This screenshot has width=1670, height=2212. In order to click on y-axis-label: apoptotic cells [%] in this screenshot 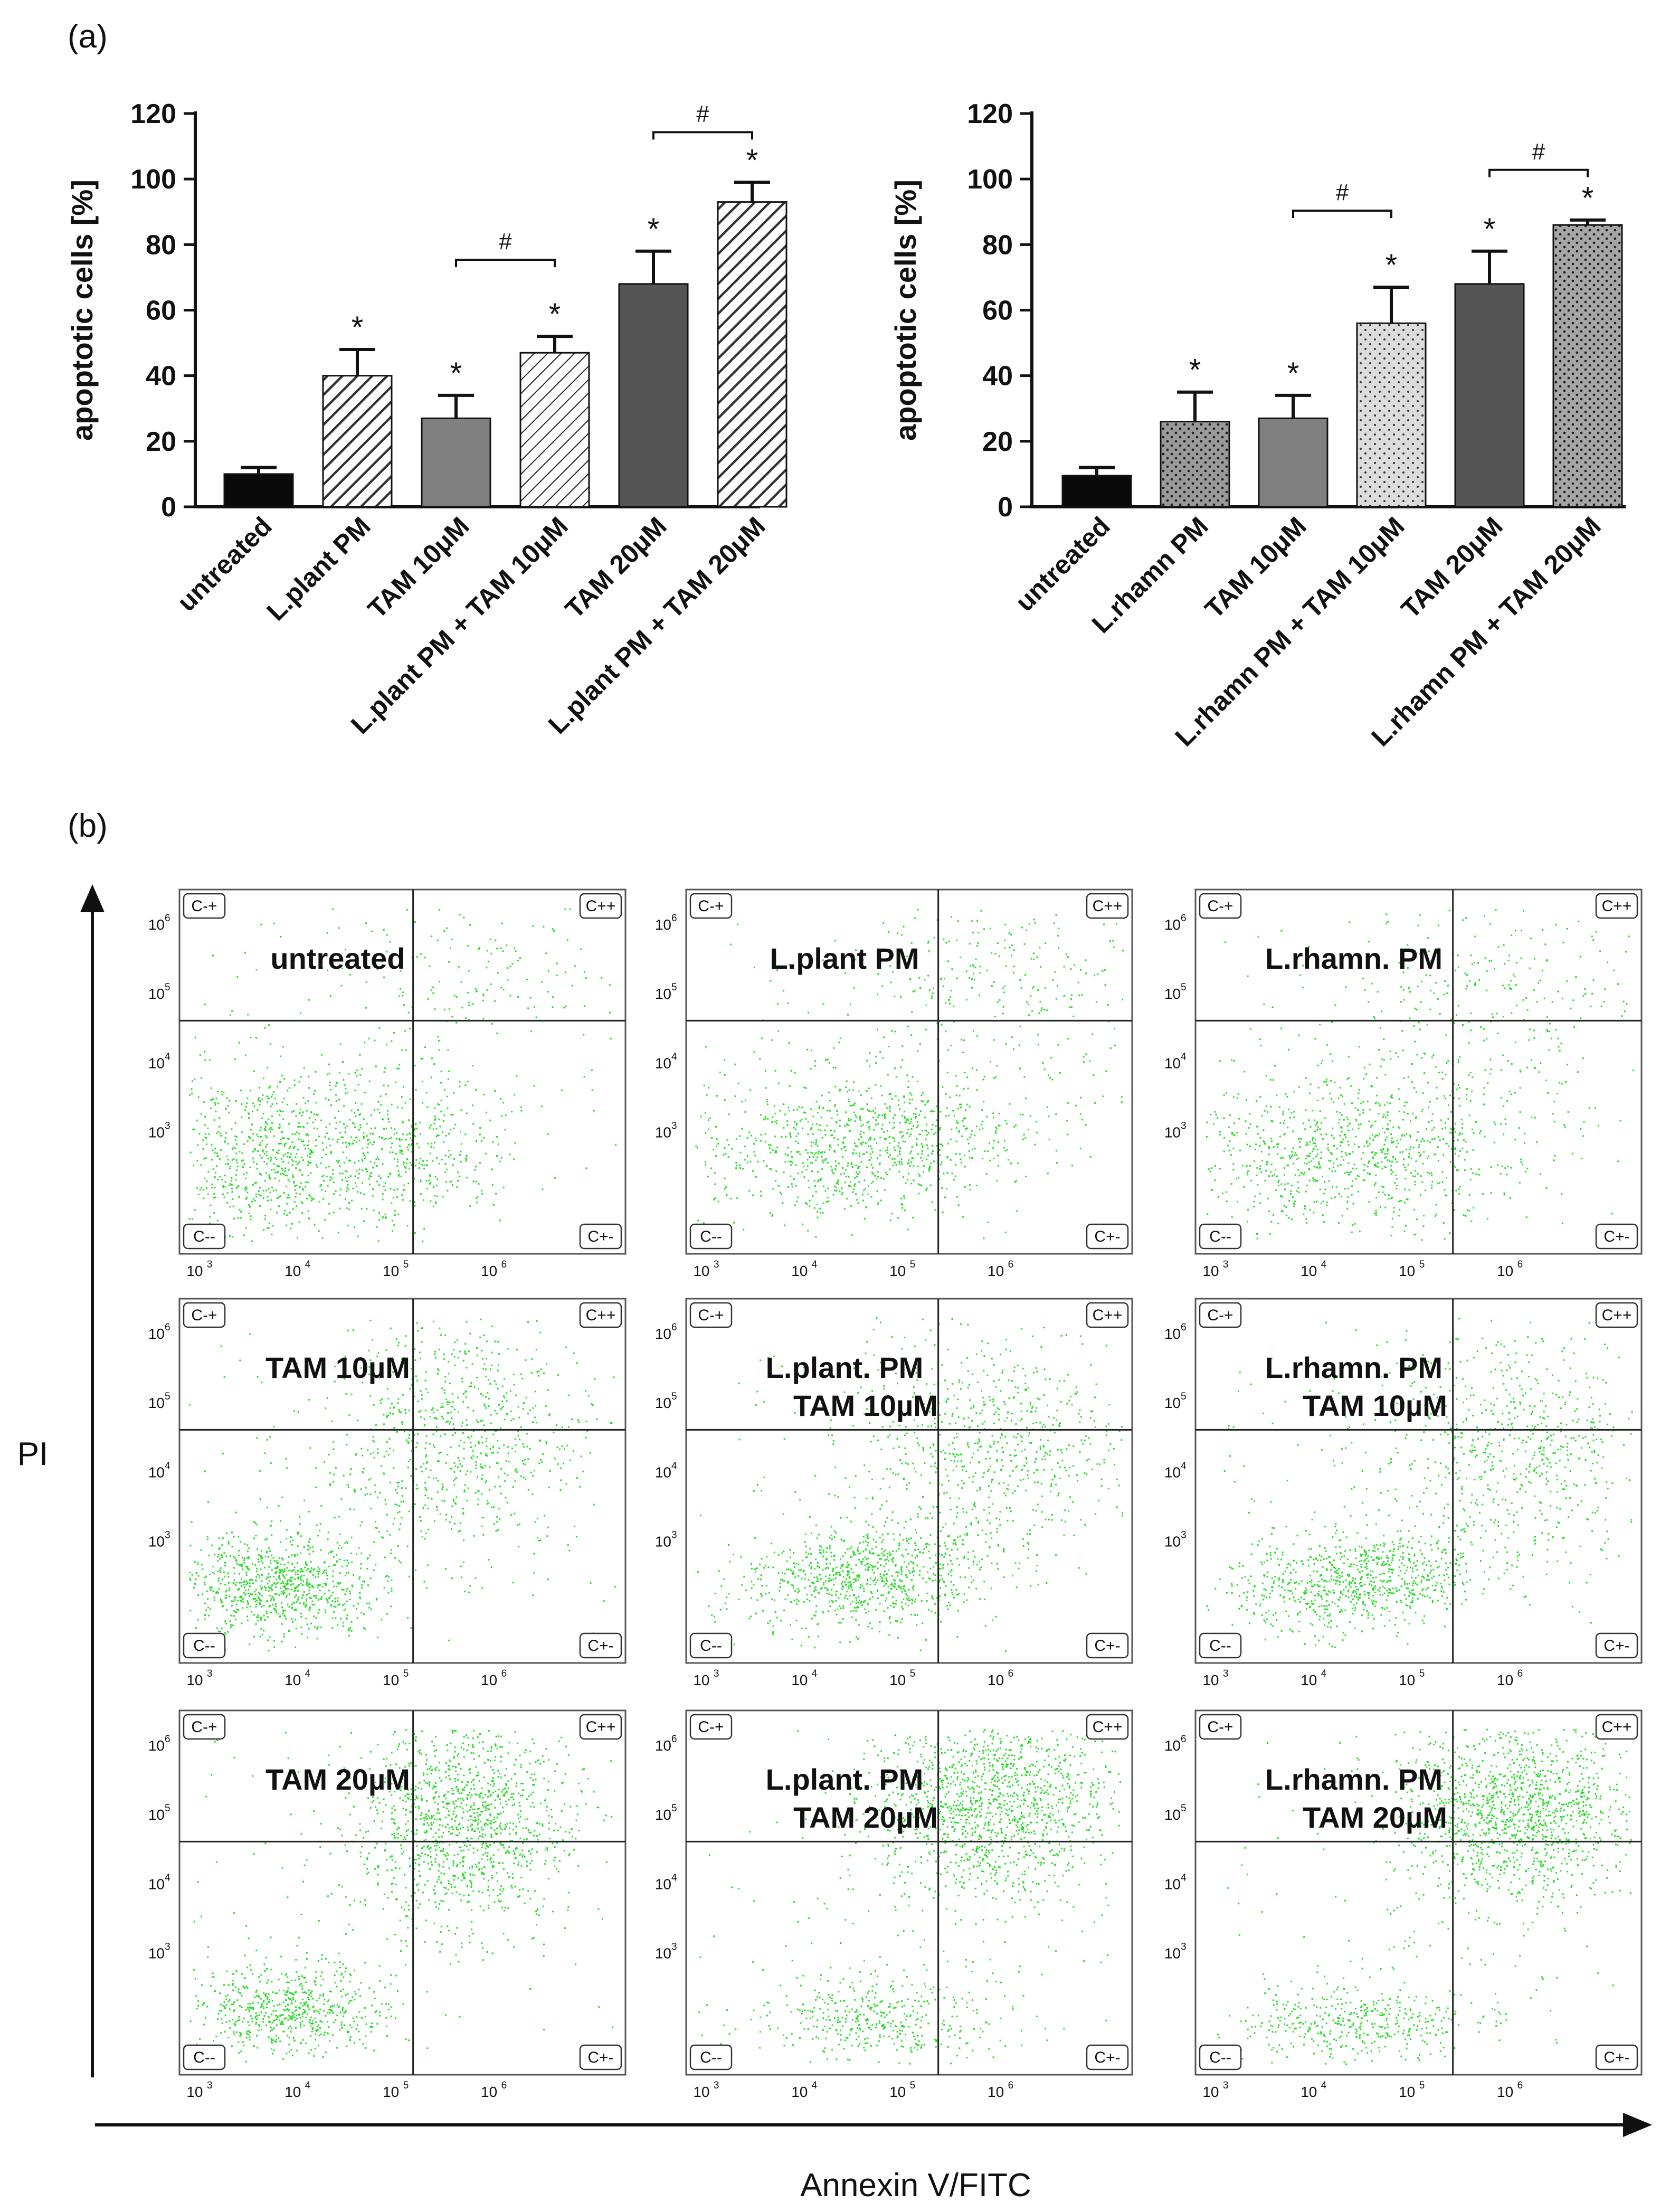, I will do `click(905, 310)`.